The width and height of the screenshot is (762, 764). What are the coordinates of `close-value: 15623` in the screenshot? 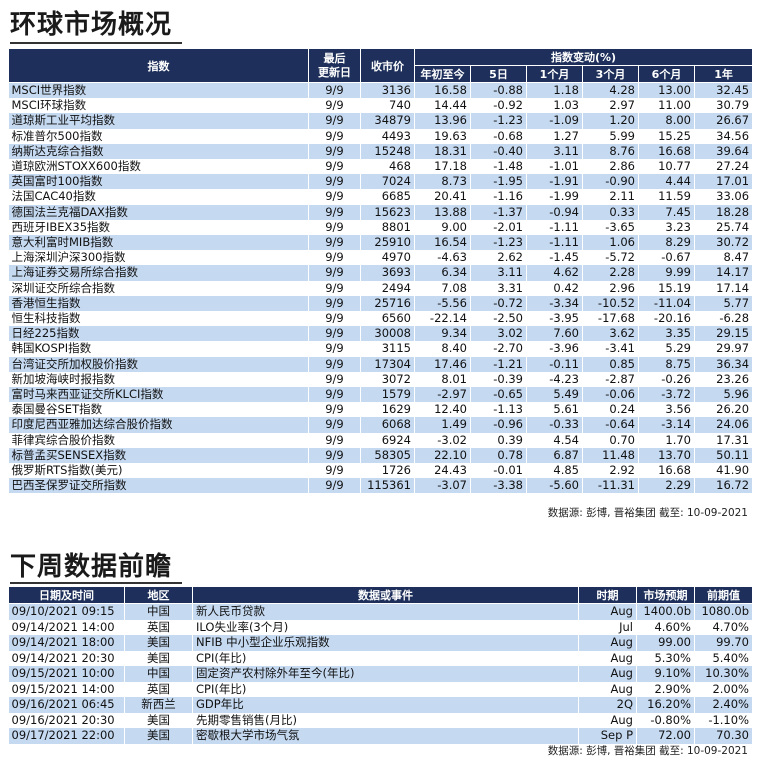 It's located at (387, 212).